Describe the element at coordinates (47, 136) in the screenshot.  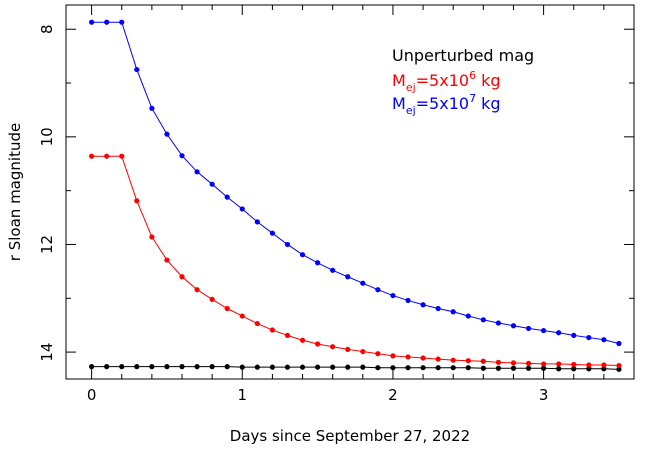
I see `y-tick-label: 10` at that location.